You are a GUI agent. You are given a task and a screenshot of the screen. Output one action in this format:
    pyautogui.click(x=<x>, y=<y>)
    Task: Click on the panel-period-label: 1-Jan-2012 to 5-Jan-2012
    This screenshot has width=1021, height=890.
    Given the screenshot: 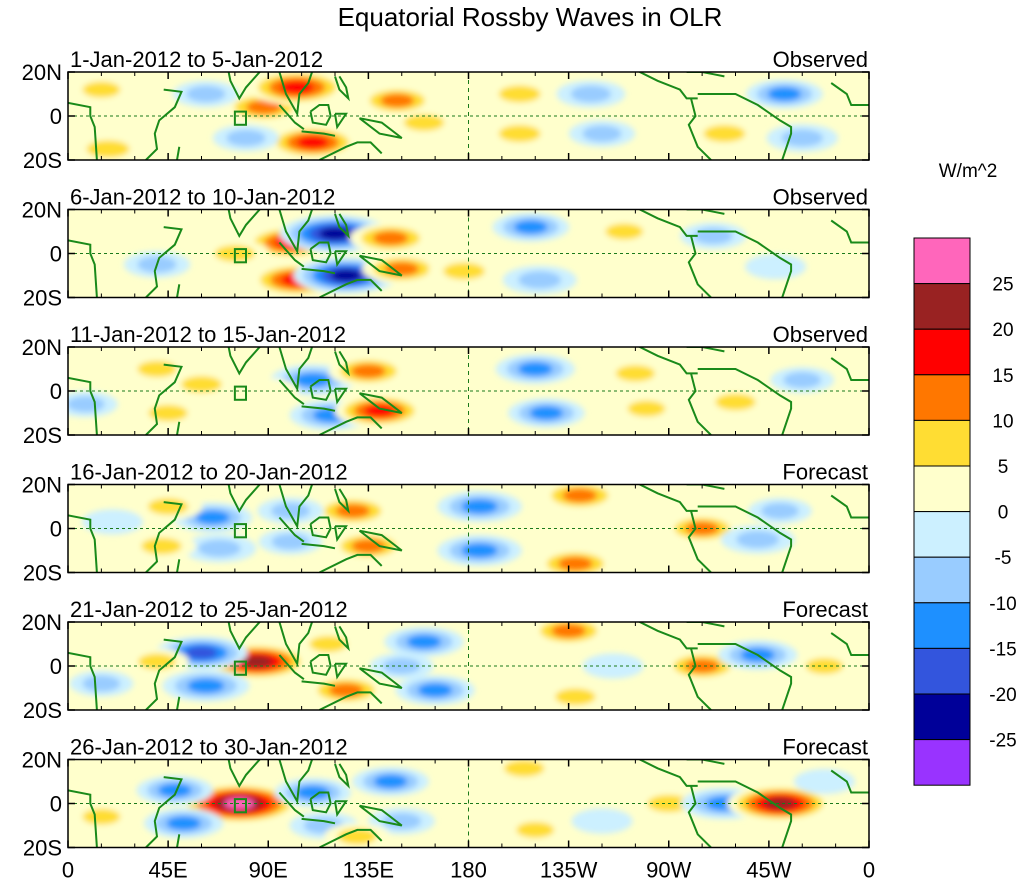 What is the action you would take?
    pyautogui.click(x=196, y=59)
    